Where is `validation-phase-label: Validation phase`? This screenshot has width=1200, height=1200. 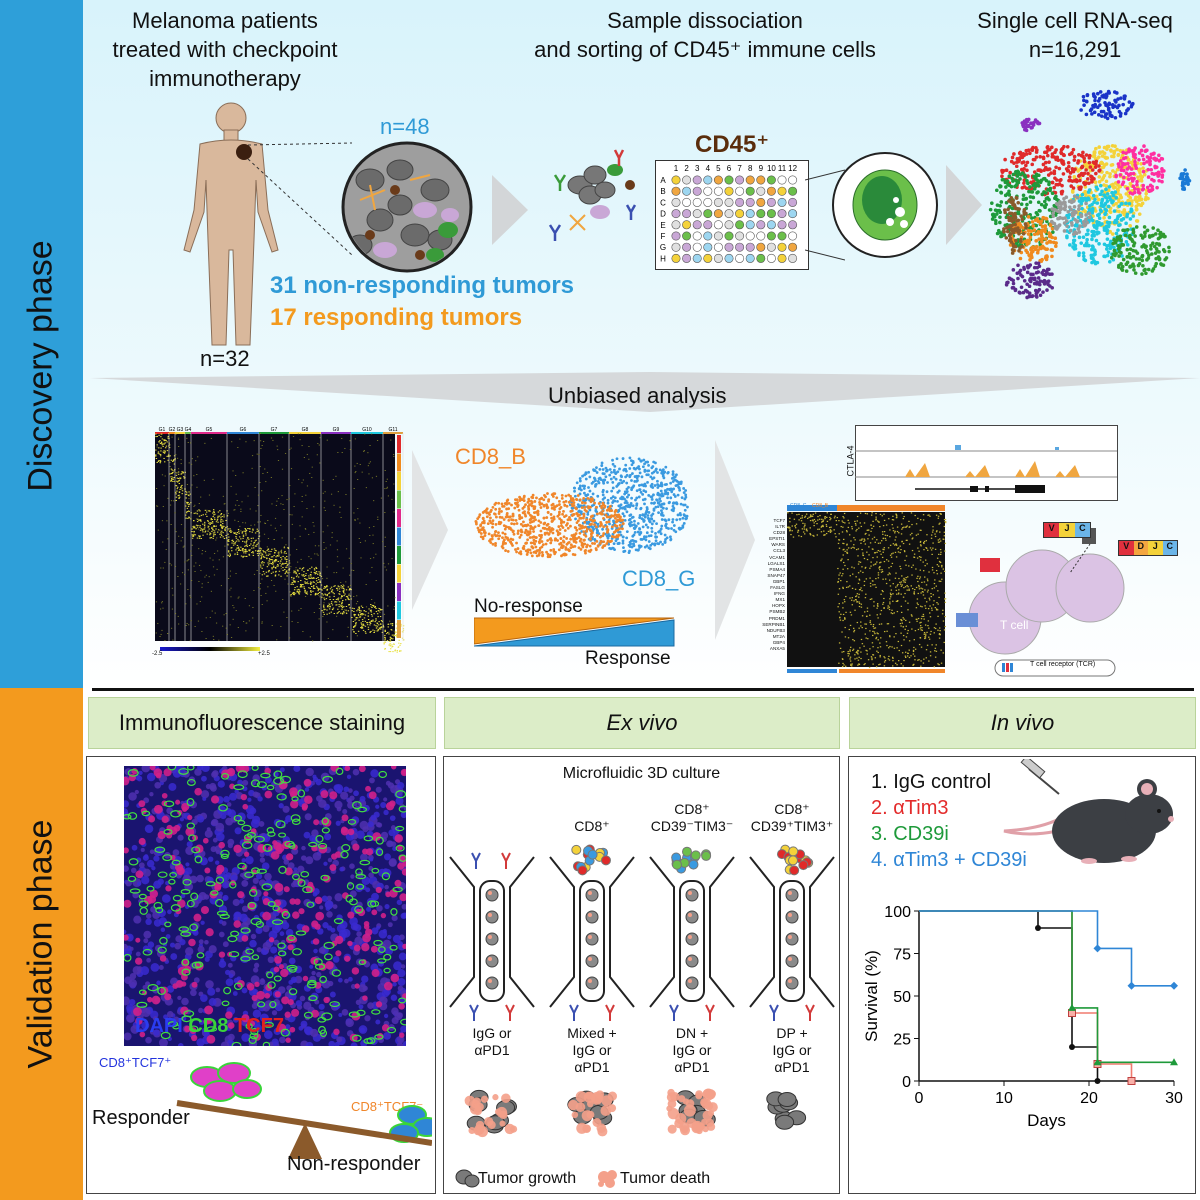
validation-phase-label: Validation phase is located at coordinates (40, 944).